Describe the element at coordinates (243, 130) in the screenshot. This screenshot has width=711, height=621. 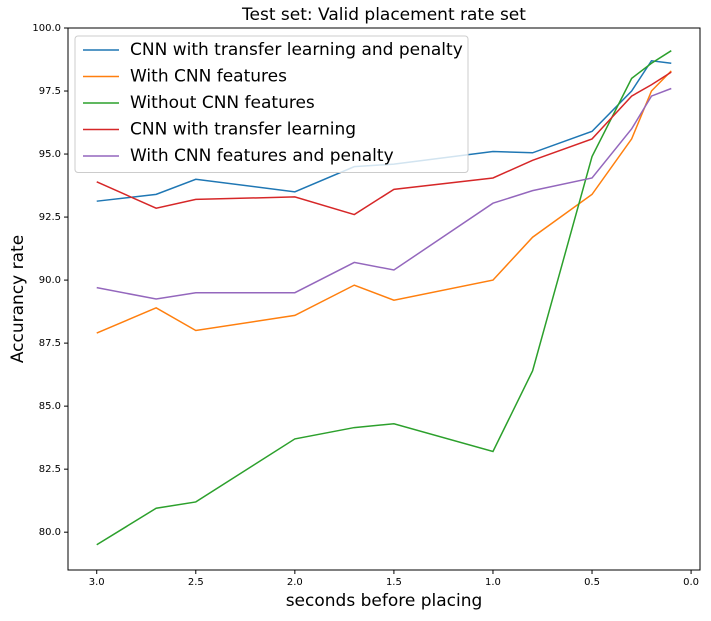
I see `legend-label: CNN with transfer learning` at that location.